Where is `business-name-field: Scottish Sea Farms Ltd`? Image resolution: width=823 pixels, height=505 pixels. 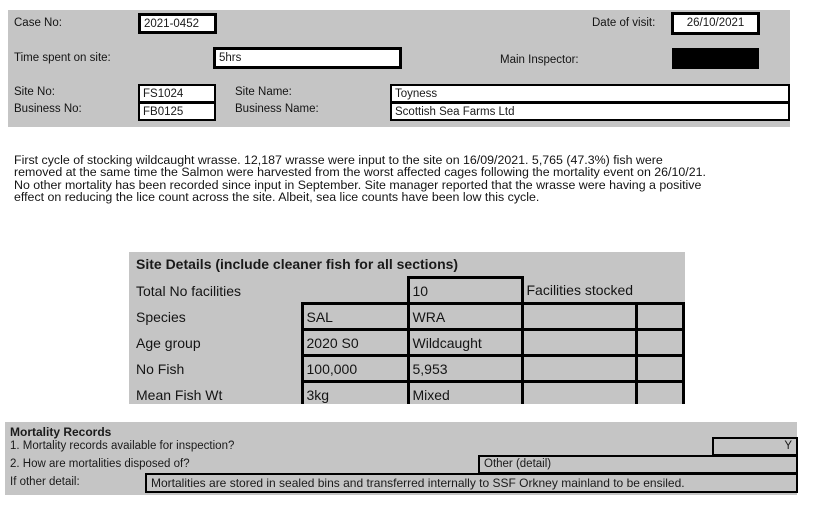 business-name-field: Scottish Sea Farms Ltd is located at coordinates (590, 111).